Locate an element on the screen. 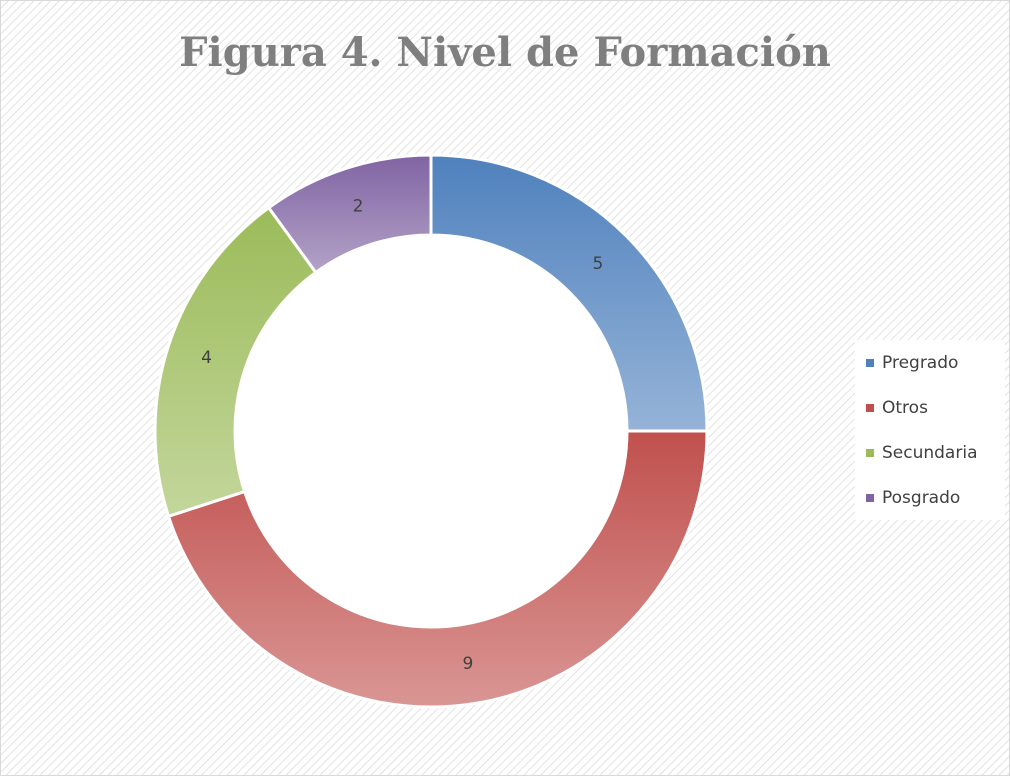  data-label: 4 is located at coordinates (206, 358).